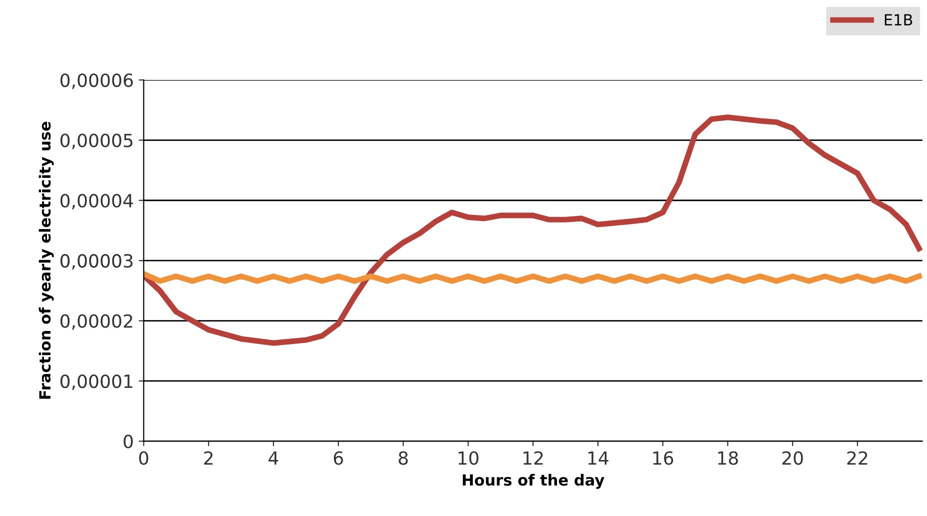  Describe the element at coordinates (533, 481) in the screenshot. I see `x-axis-title: Hours of the day` at that location.